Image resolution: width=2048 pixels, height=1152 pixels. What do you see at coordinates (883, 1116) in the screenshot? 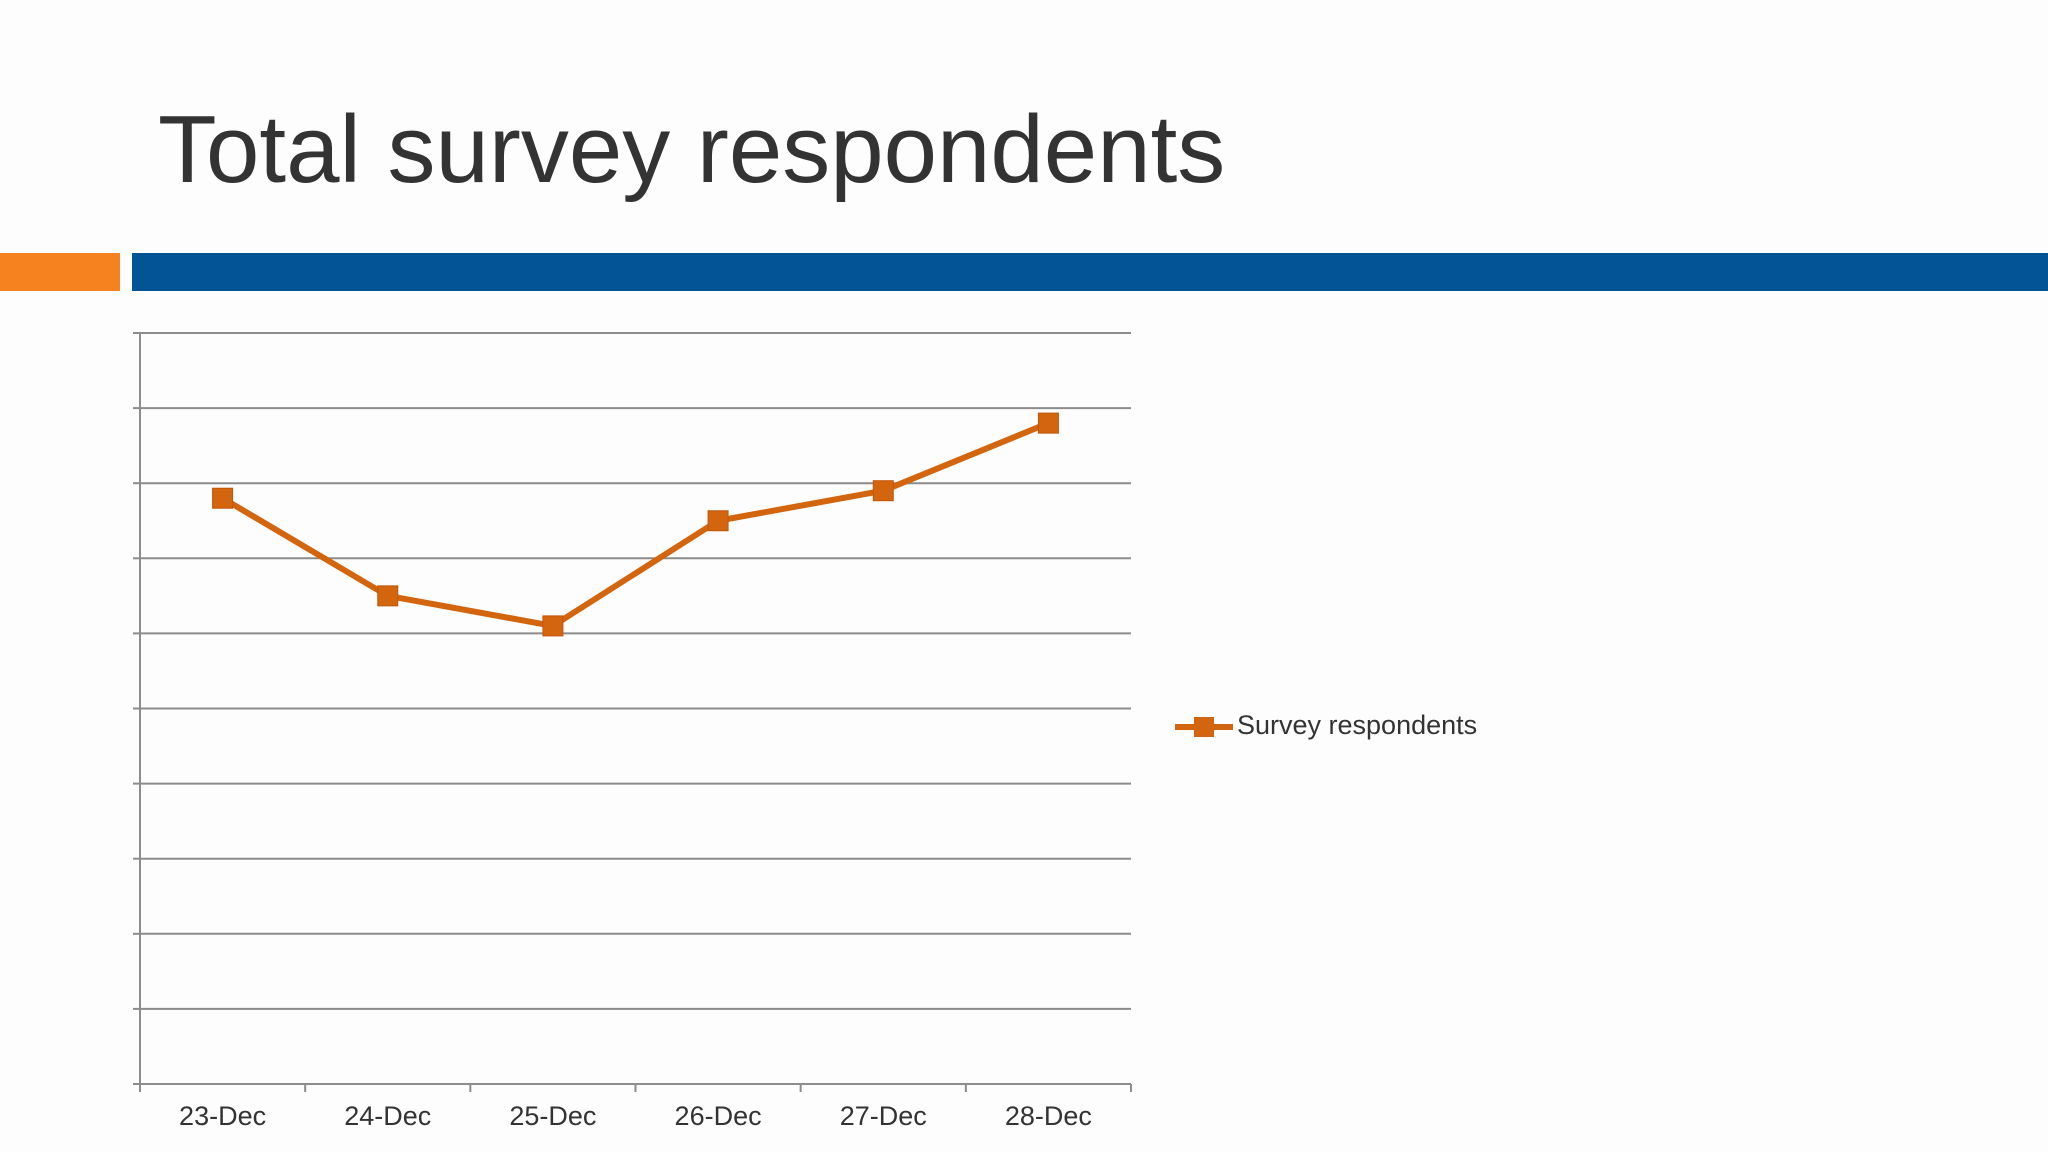
I see `x-tick-label: 27-Dec` at bounding box center [883, 1116].